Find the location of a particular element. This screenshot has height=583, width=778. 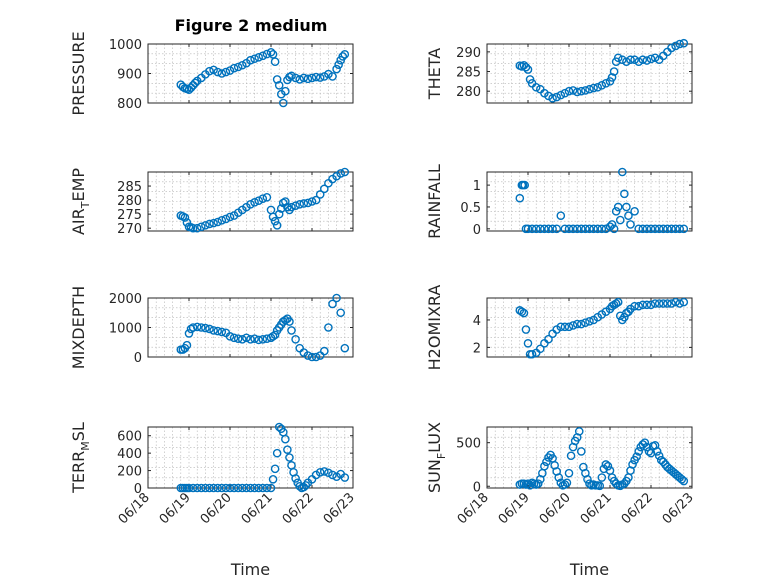

y-tick-label: 800 is located at coordinates (129, 104).